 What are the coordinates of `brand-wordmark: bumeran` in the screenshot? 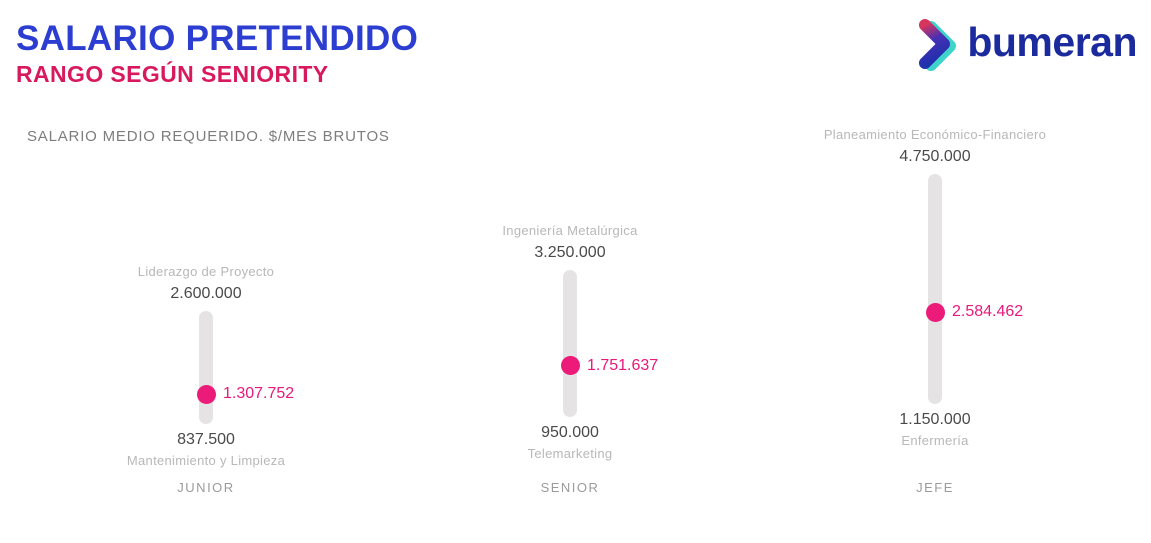 It's located at (1052, 41).